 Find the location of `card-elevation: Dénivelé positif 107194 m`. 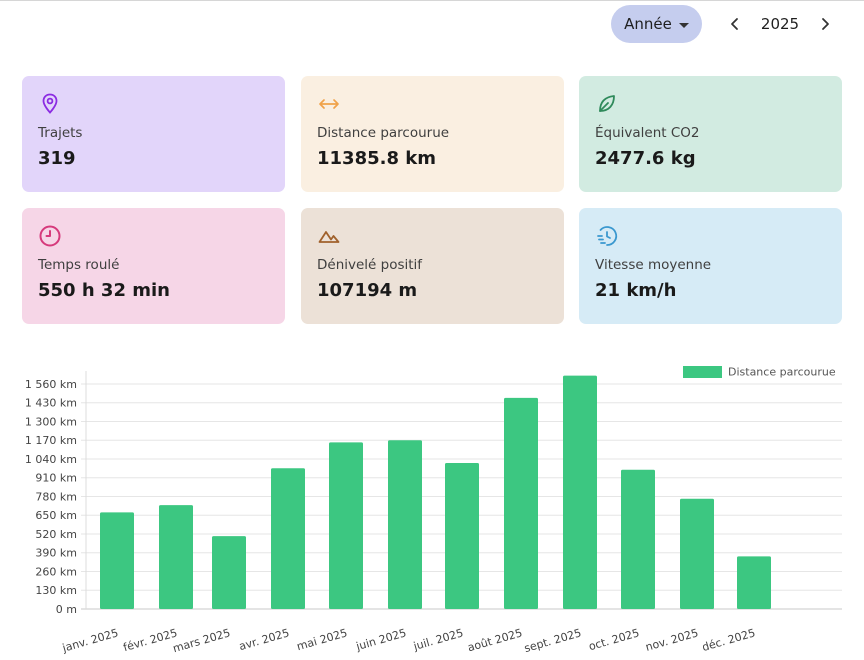

card-elevation: Dénivelé positif 107194 m is located at coordinates (432, 266).